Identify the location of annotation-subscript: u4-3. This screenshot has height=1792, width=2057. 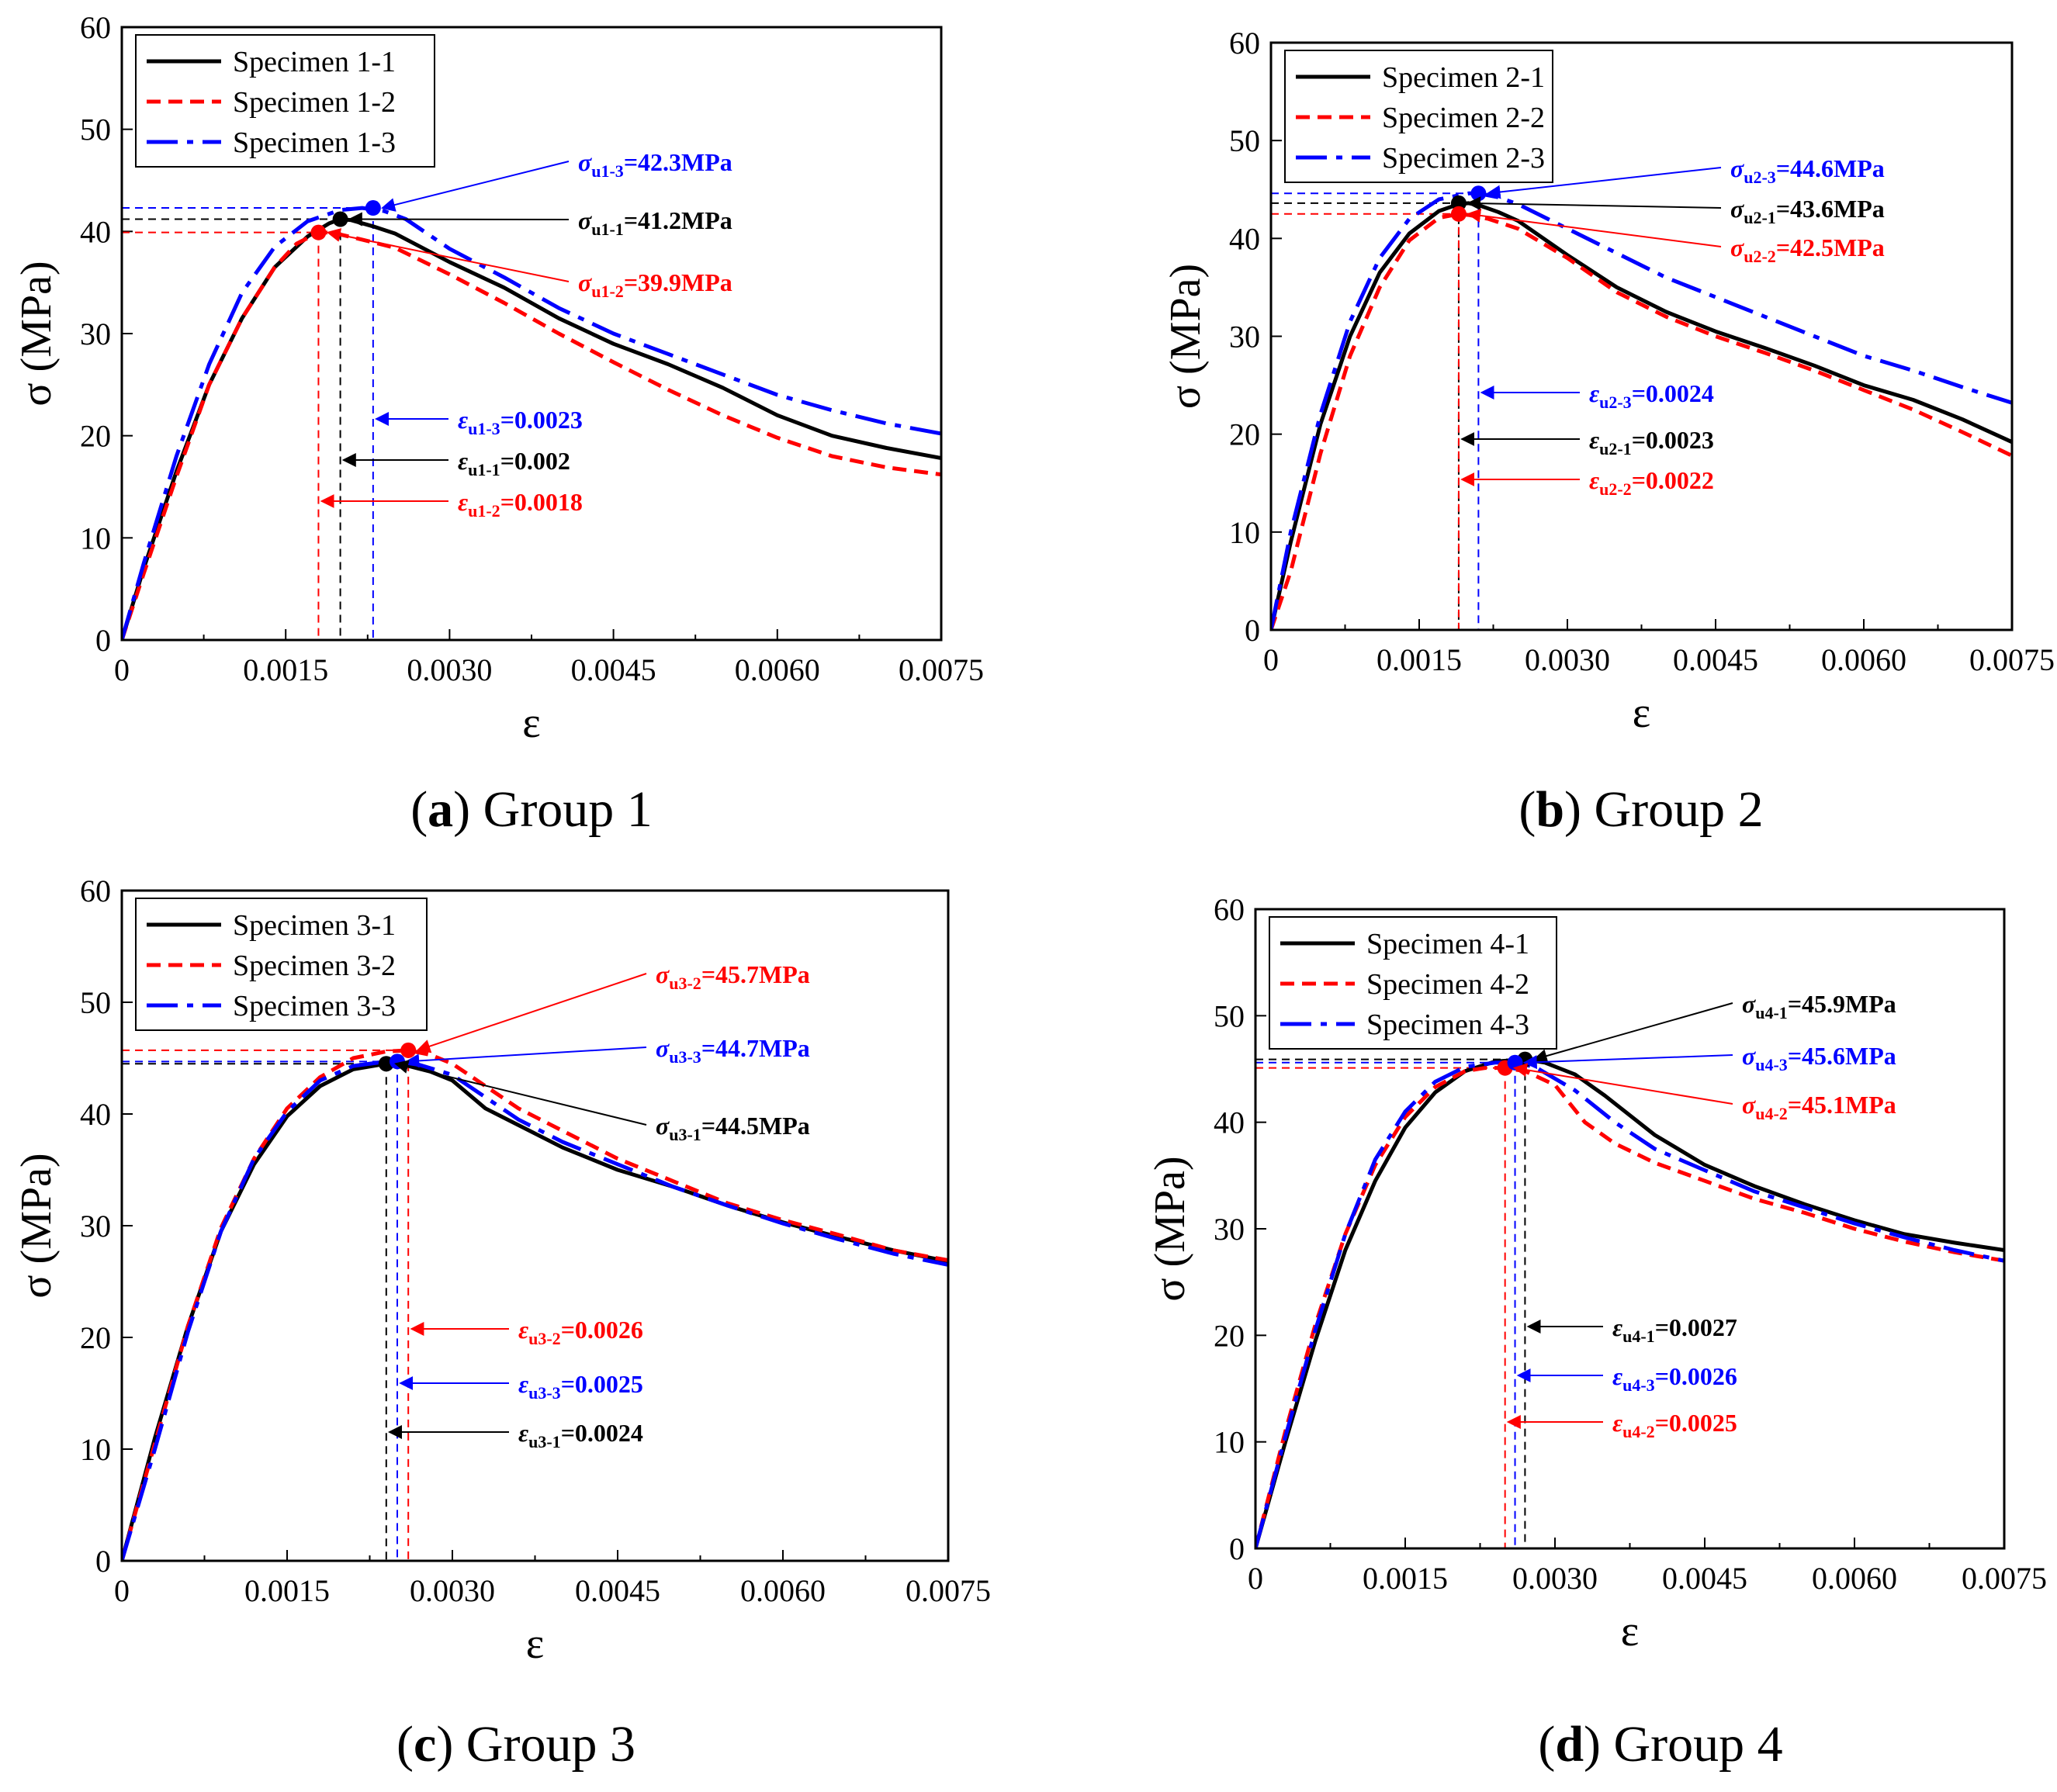
(1638, 1385).